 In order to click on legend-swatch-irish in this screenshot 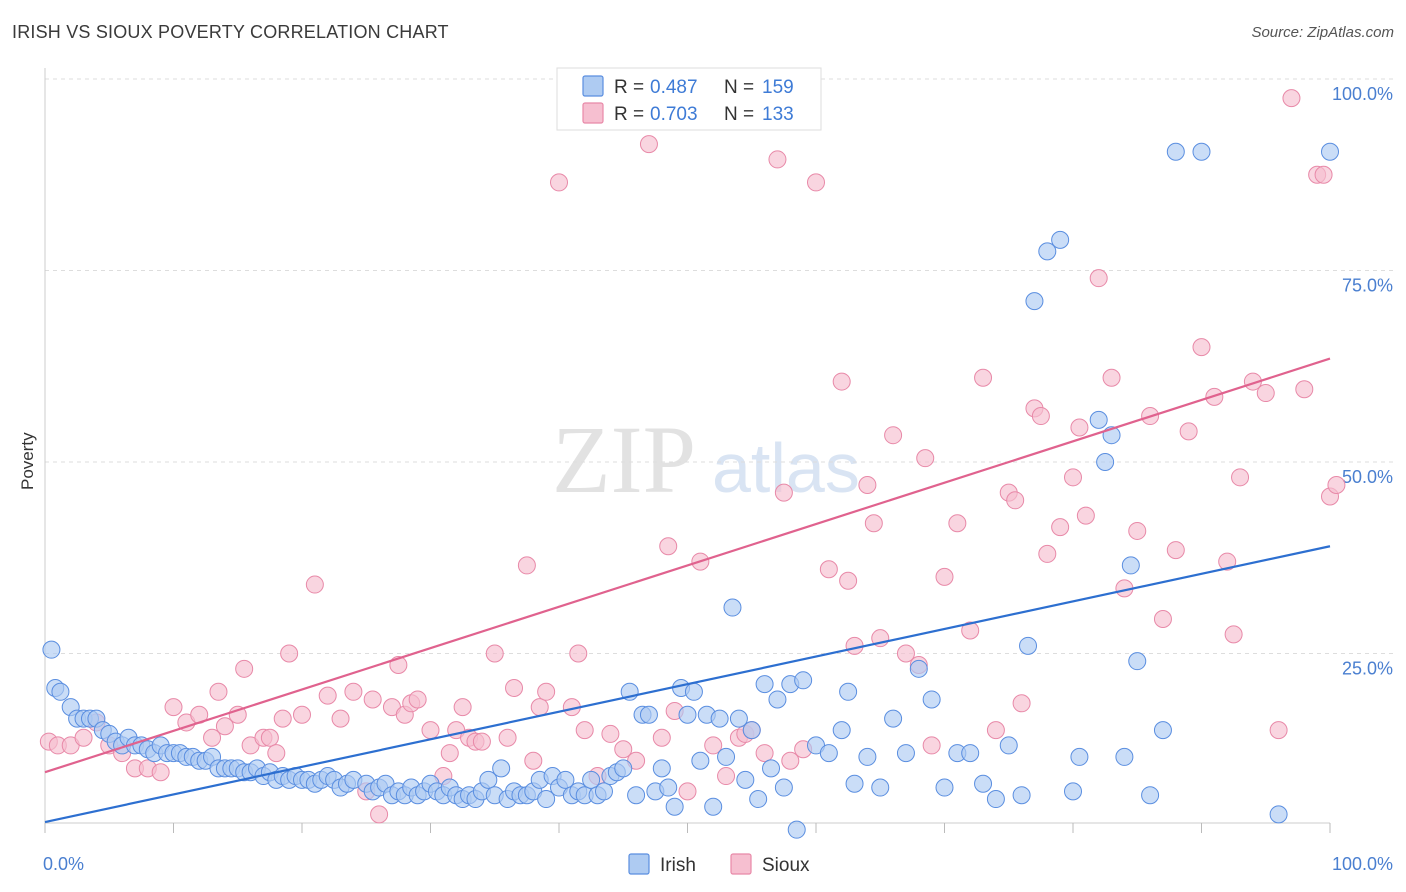, I will do `click(593, 86)`.